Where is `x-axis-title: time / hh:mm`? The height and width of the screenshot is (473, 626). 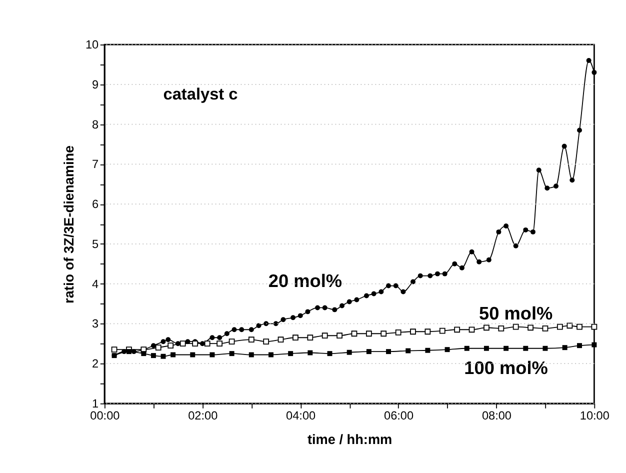 x-axis-title: time / hh:mm is located at coordinates (349, 439).